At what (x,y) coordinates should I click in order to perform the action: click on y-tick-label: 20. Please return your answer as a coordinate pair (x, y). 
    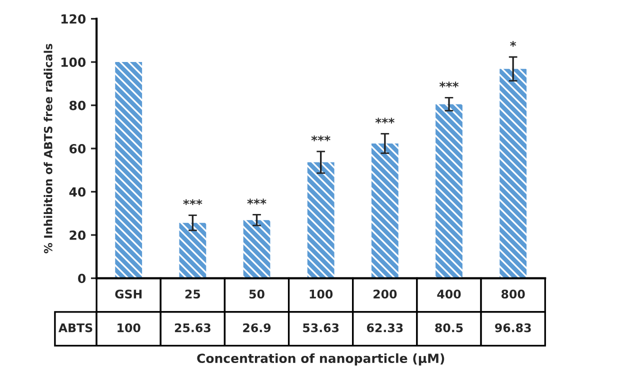
    Looking at the image, I should click on (78, 235).